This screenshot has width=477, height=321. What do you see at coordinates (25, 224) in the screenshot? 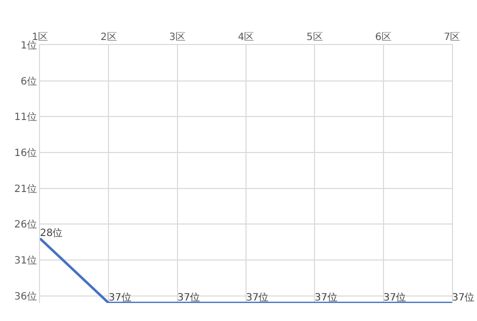
I see `y-tick-label: 26位` at bounding box center [25, 224].